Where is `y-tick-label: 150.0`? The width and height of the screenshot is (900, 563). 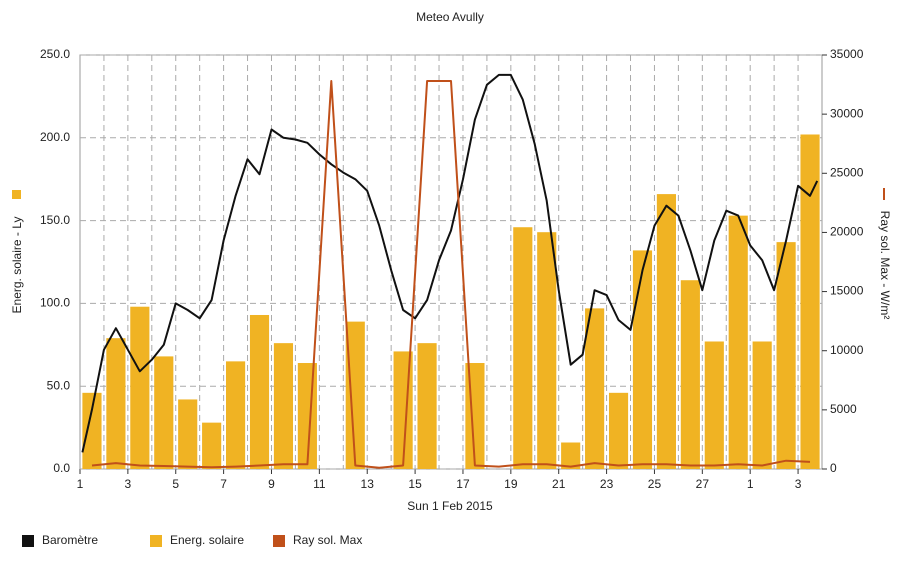
y-tick-label: 150.0 is located at coordinates (55, 220).